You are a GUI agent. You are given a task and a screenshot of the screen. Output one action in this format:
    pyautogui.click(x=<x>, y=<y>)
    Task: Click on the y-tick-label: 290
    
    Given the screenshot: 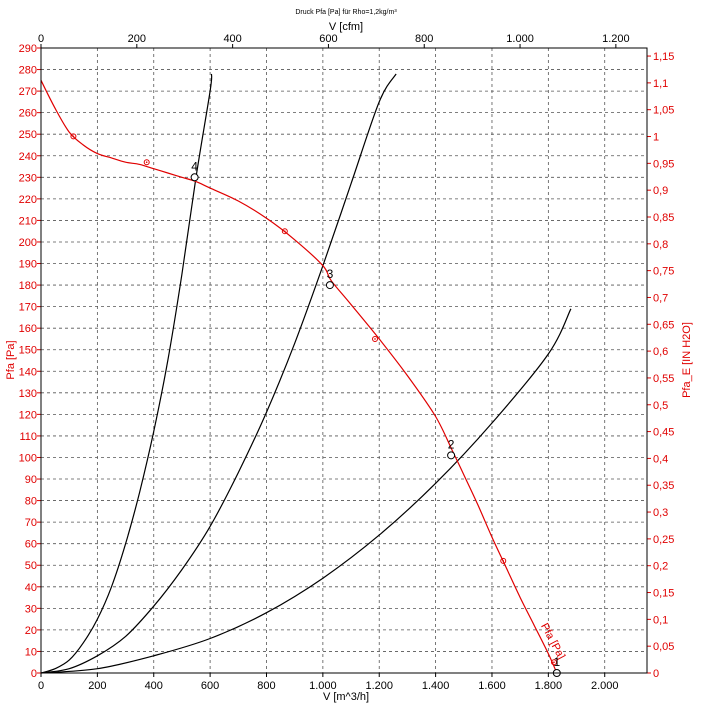 What is the action you would take?
    pyautogui.click(x=28, y=49)
    